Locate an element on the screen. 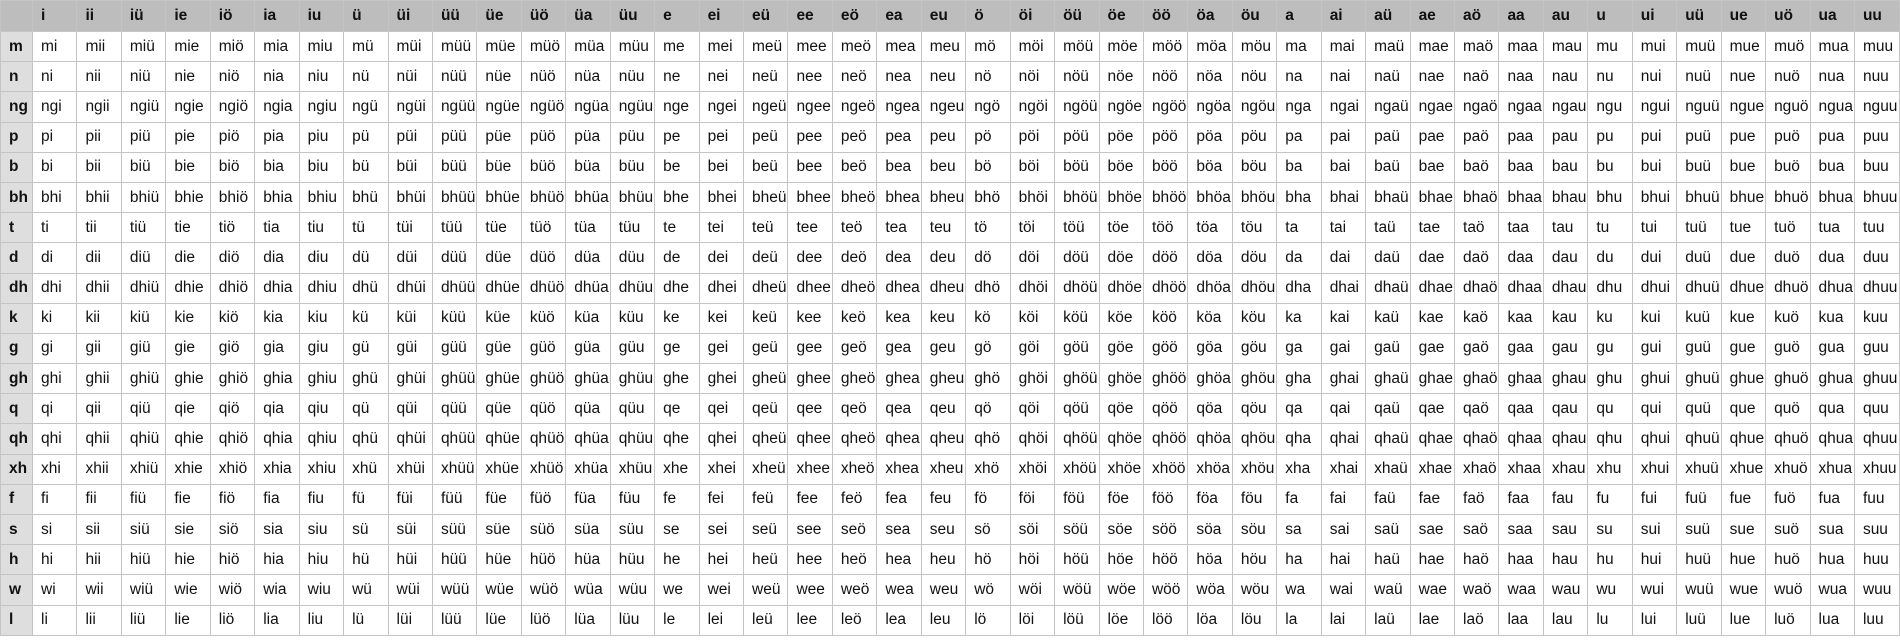 This screenshot has width=1900, height=642. syllable-cell: nüu is located at coordinates (632, 77).